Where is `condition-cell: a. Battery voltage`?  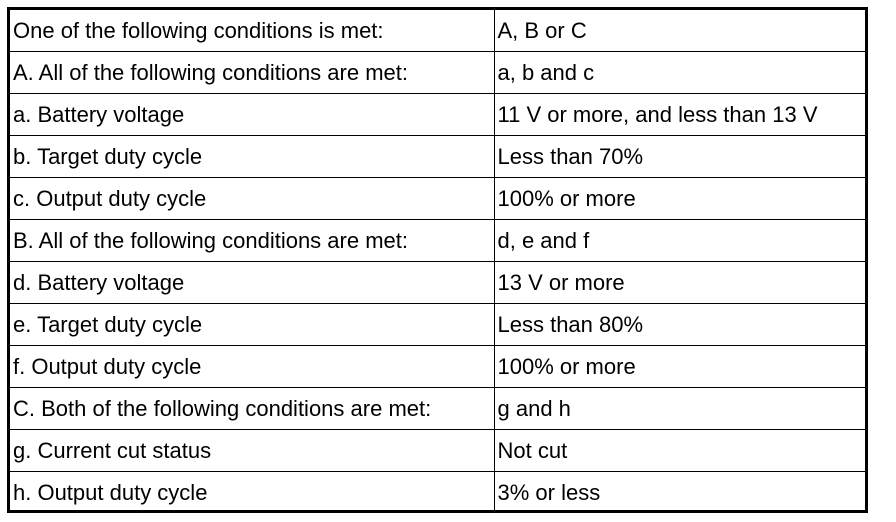
condition-cell: a. Battery voltage is located at coordinates (252, 114).